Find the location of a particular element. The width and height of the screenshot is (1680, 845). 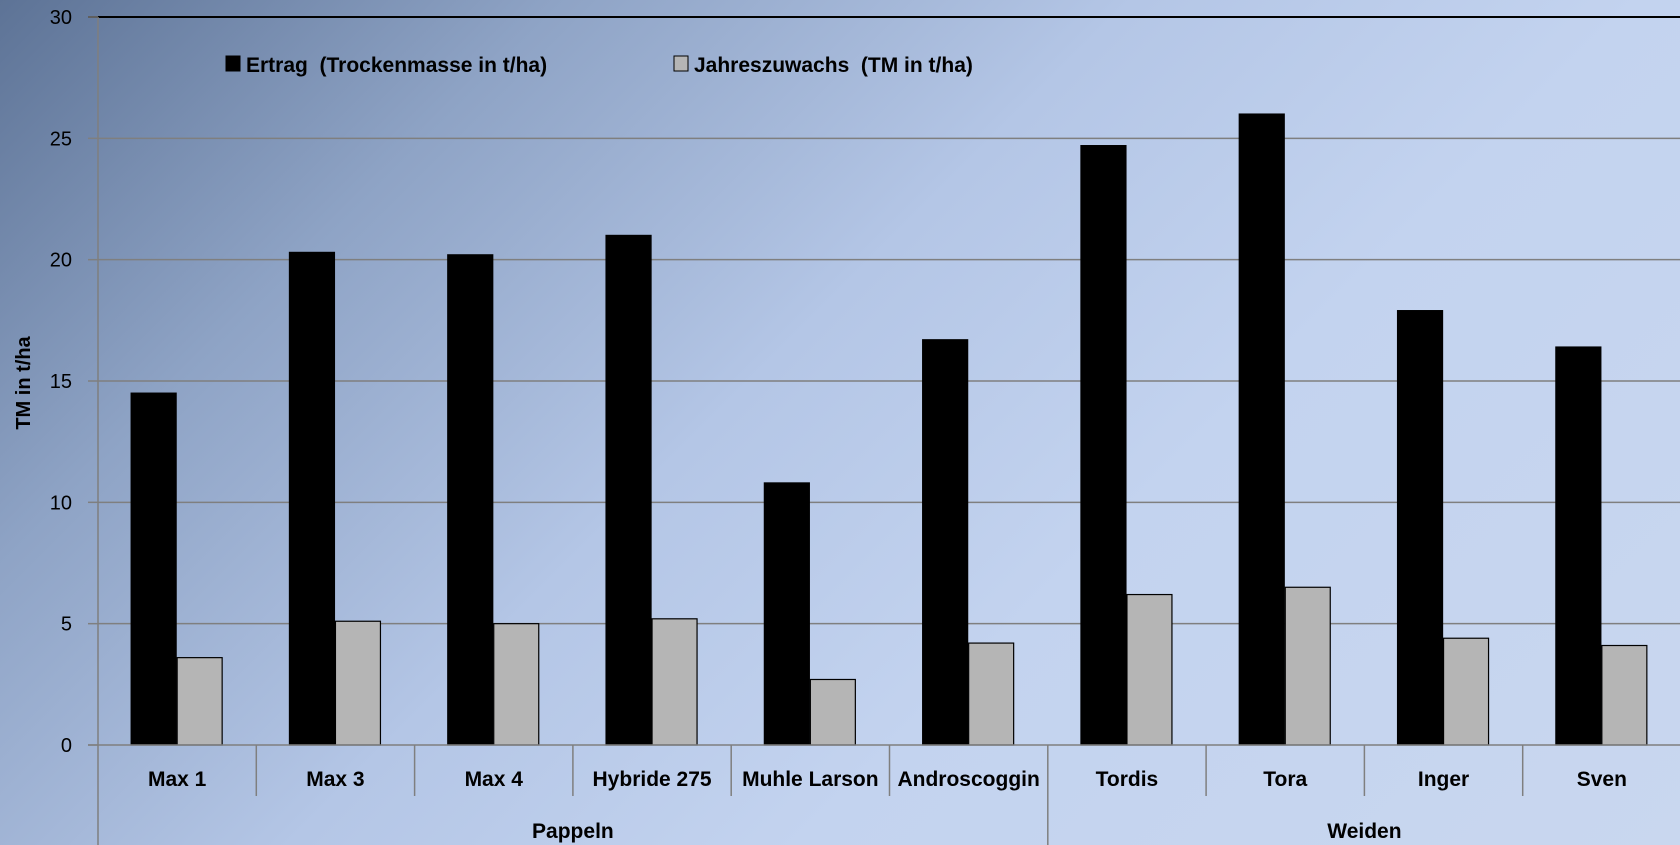

x-category-label: Max 4 is located at coordinates (494, 779).